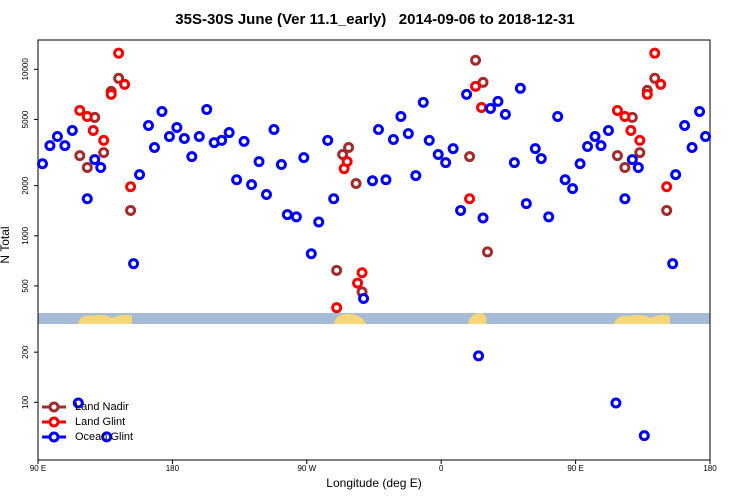 This screenshot has height=500, width=750. What do you see at coordinates (102, 407) in the screenshot?
I see `legend-label: Land Nadir` at bounding box center [102, 407].